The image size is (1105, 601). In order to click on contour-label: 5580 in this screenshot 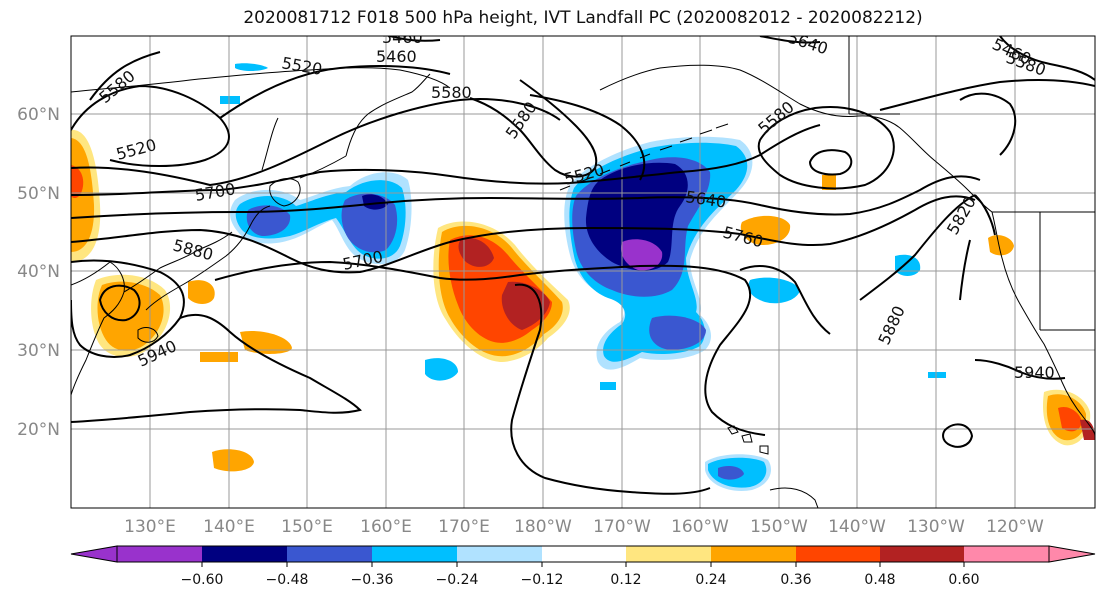, I will do `click(451, 92)`.